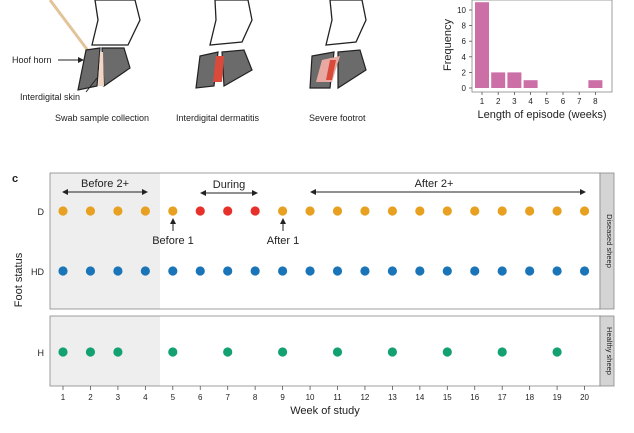 This screenshot has width=634, height=433. Describe the element at coordinates (173, 232) in the screenshot. I see `before1-annotation: Before 1` at that location.